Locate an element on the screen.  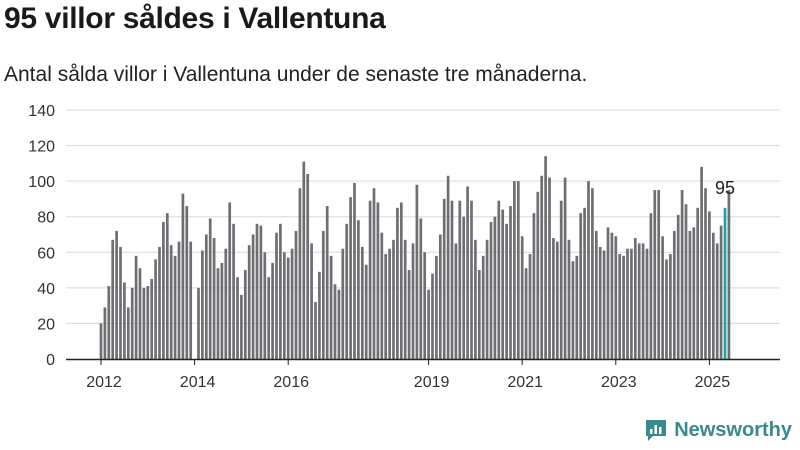
newsworthy-logo: Newsworthy is located at coordinates (718, 430).